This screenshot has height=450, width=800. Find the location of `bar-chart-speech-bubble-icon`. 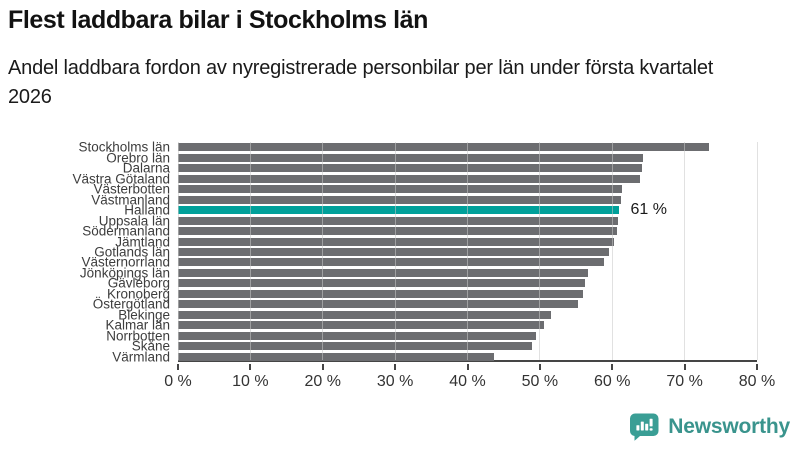

bar-chart-speech-bubble-icon is located at coordinates (644, 427).